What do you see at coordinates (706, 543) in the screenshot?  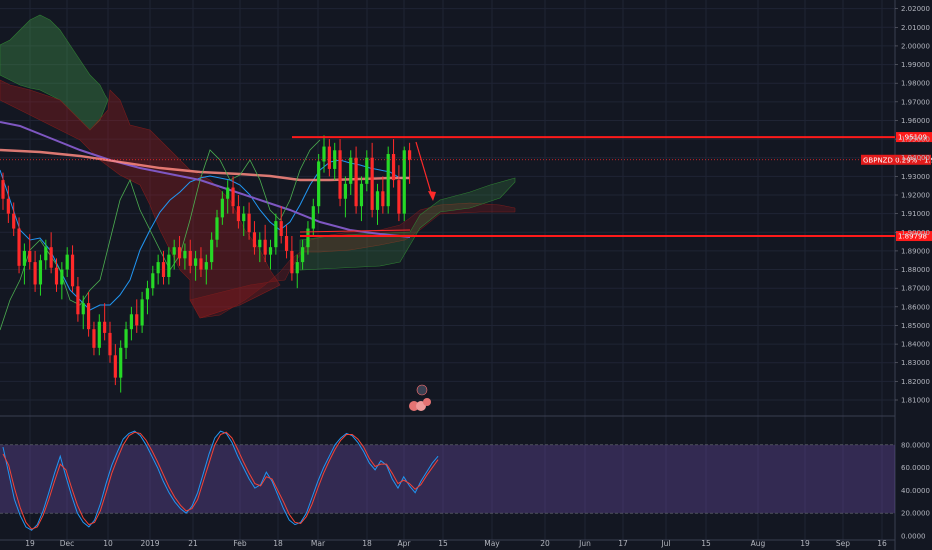 I see `time-tick-label: 15` at bounding box center [706, 543].